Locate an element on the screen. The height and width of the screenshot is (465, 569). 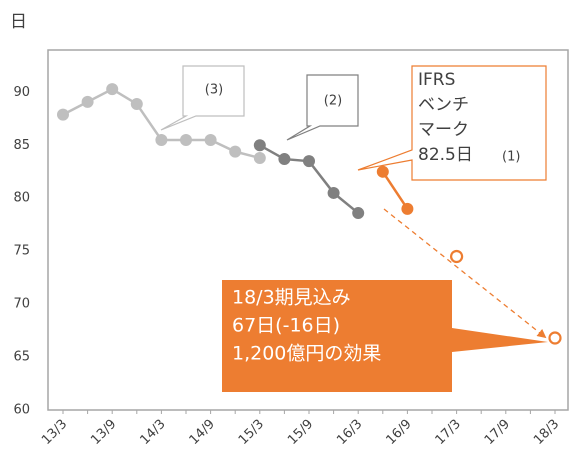
ifrs-box is located at coordinates (452, 123).